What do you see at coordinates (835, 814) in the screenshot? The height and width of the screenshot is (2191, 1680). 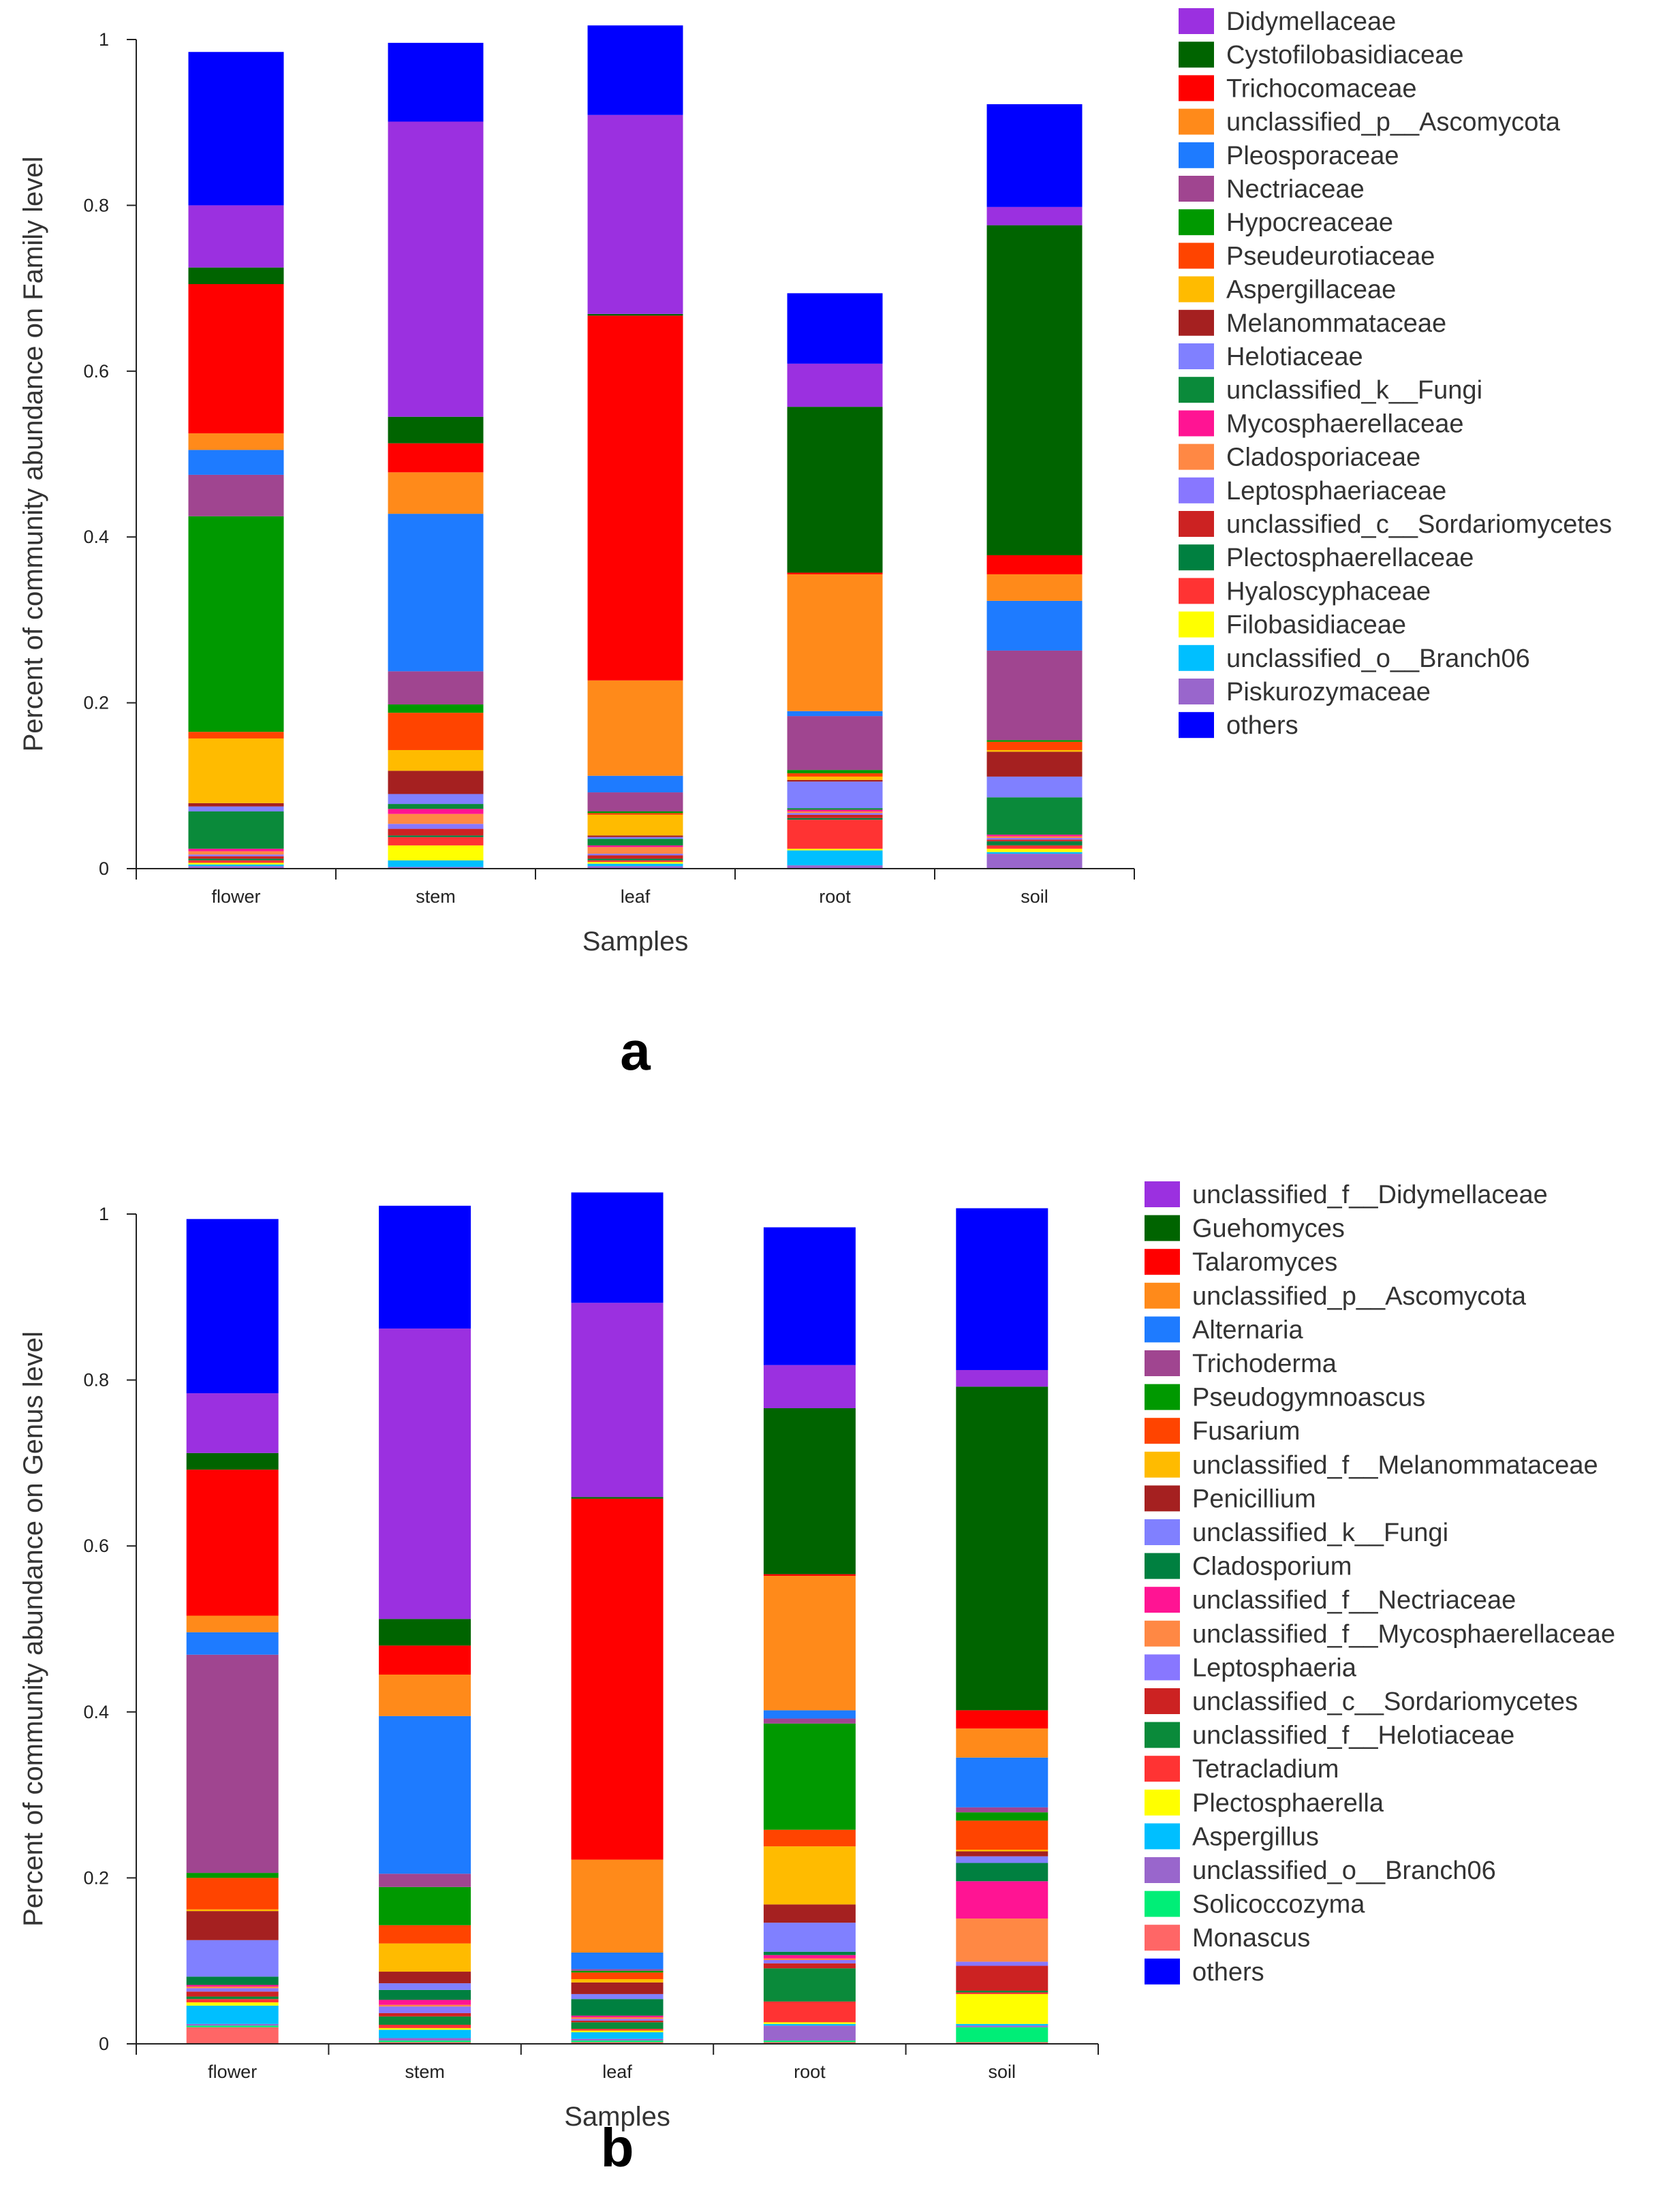 I see `bar-segment-root-Leptosphaeriaceae` at bounding box center [835, 814].